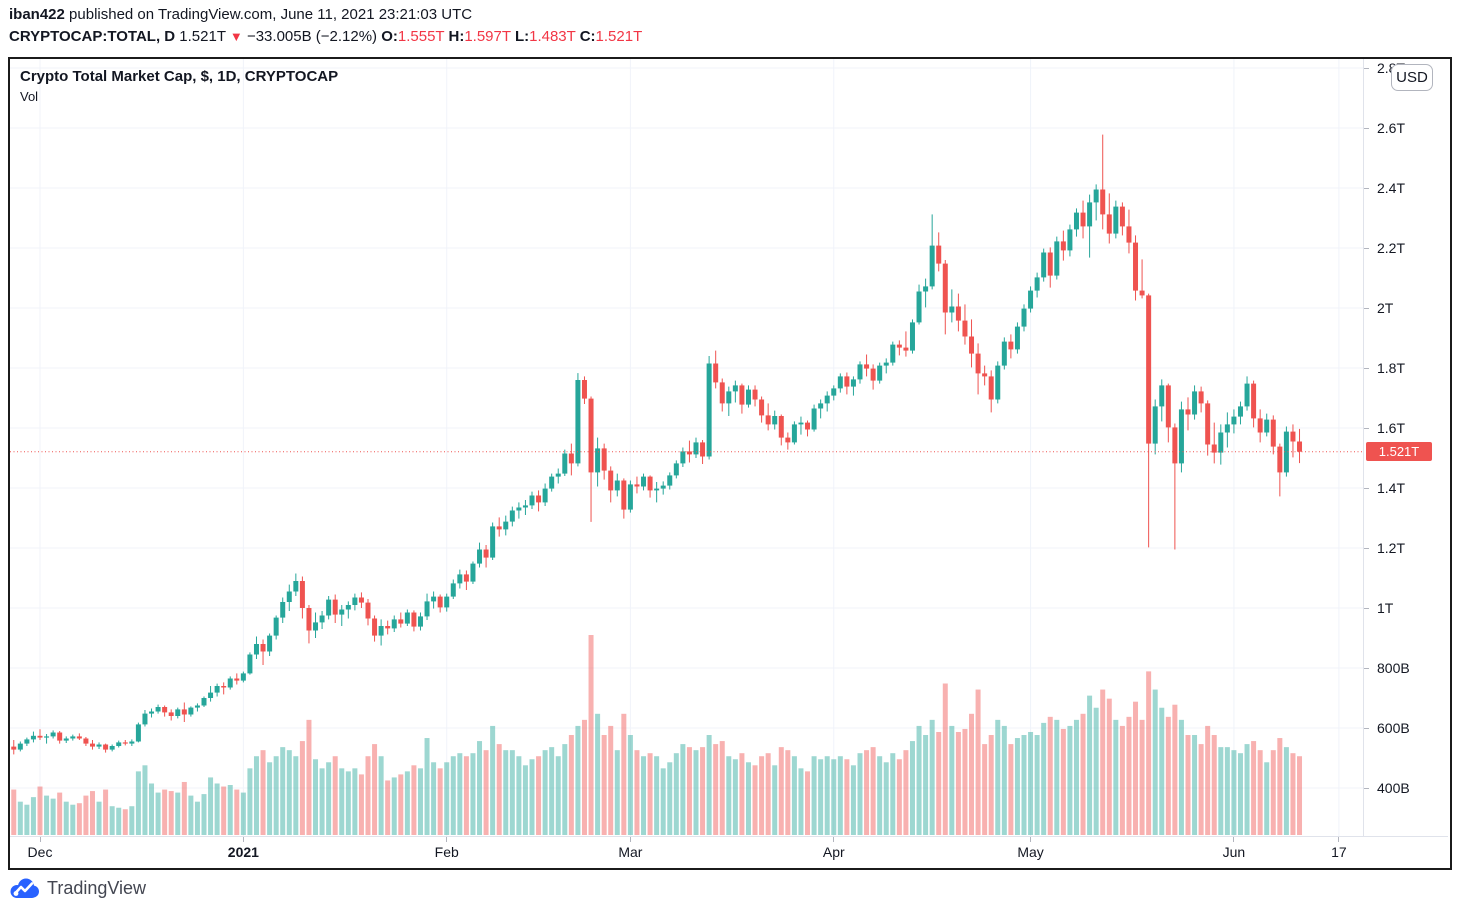 This screenshot has height=915, width=1460. Describe the element at coordinates (1393, 788) in the screenshot. I see `price-tick-label: 400B` at that location.